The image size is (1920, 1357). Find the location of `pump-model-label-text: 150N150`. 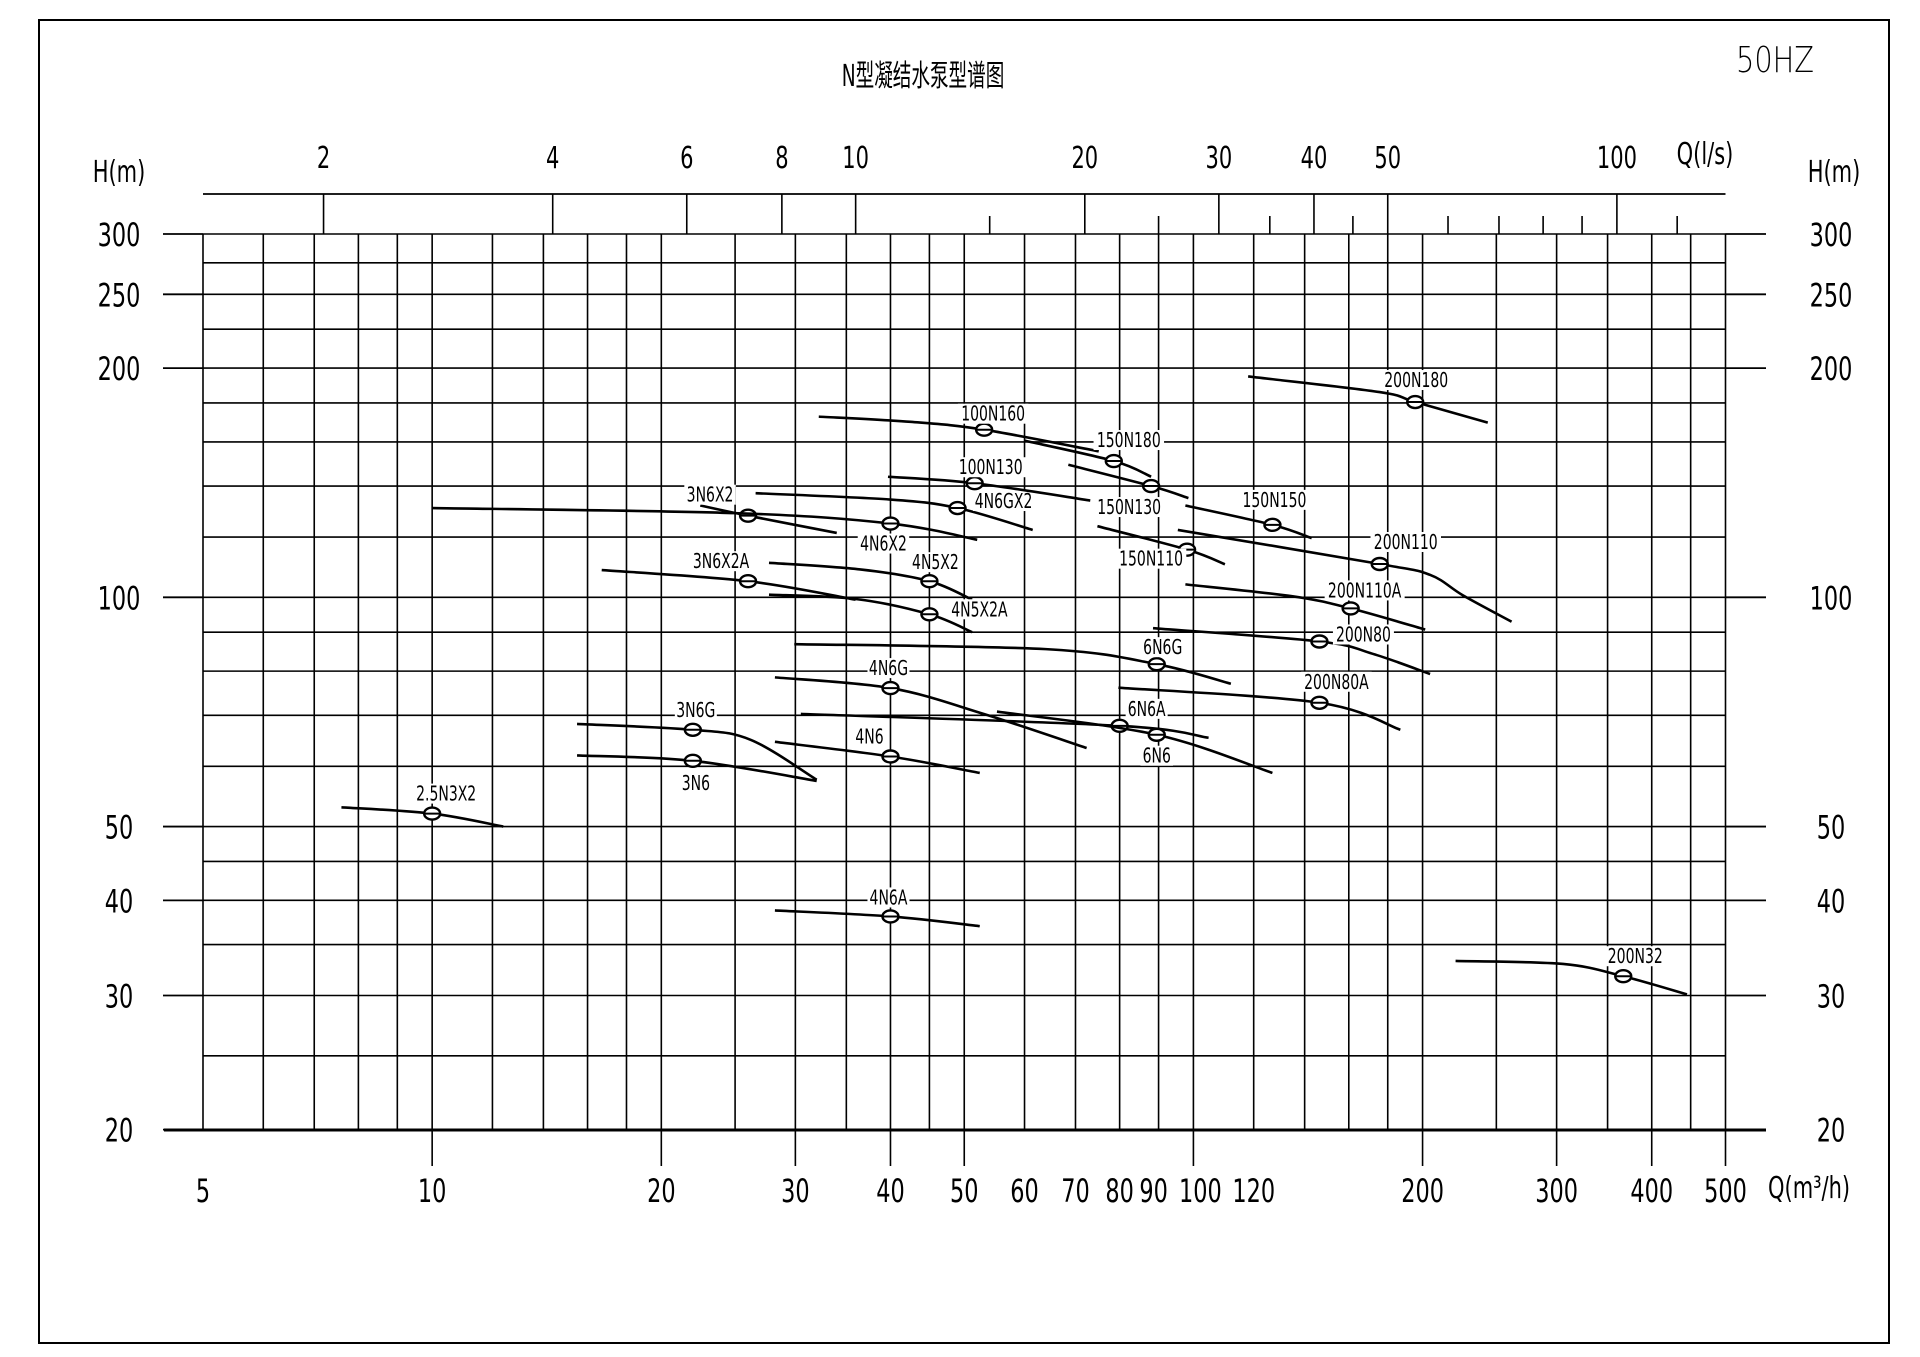

pump-model-label-text: 150N150 is located at coordinates (1274, 500).